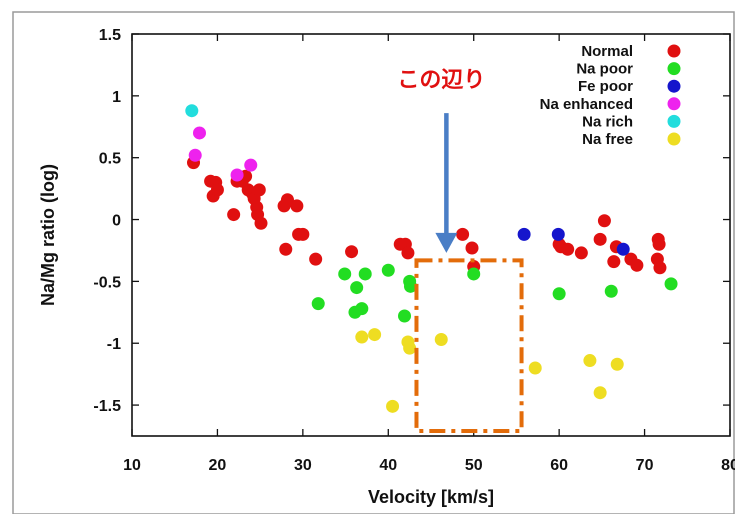 This screenshot has width=735, height=514. Describe the element at coordinates (110, 159) in the screenshot. I see `y-tick-label: 0.5` at that location.